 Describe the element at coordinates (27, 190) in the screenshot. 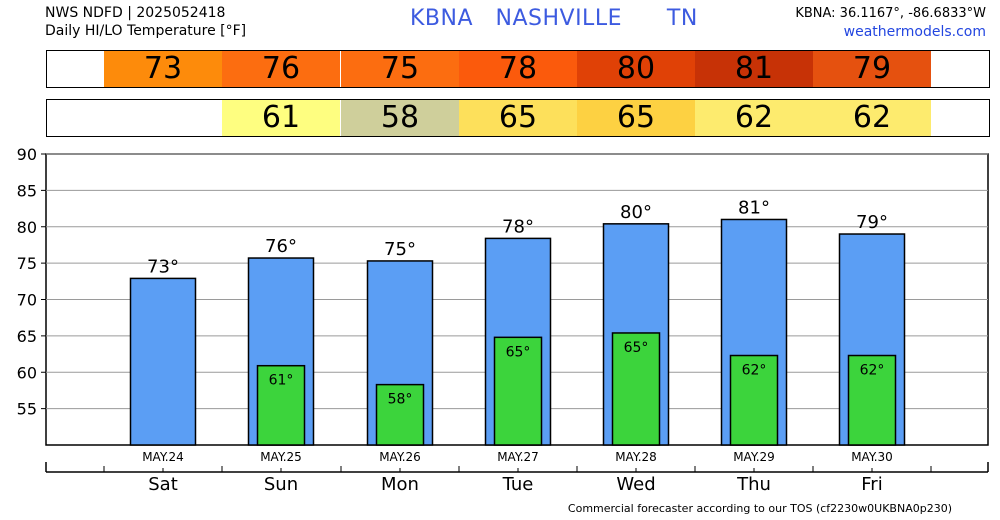

I see `y-tick-label: 85` at that location.